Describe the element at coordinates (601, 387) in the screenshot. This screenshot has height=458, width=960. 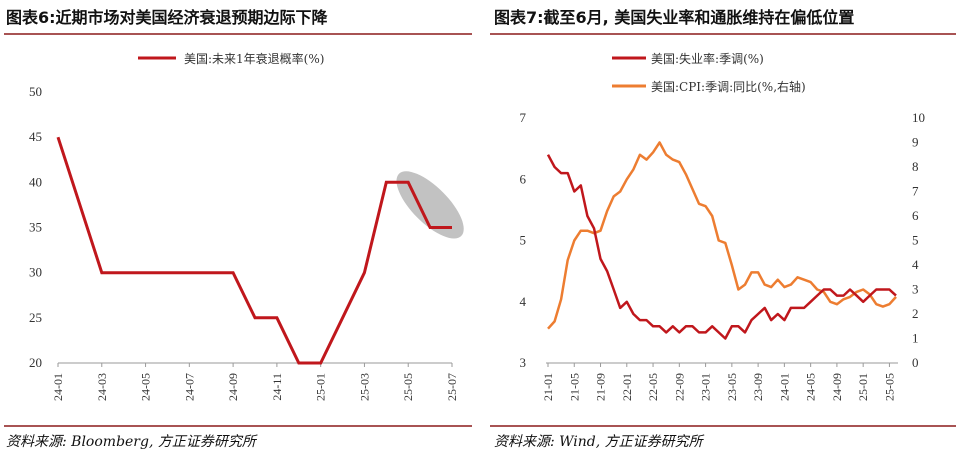
I see `chart7-x-tick-label: 21-09` at that location.